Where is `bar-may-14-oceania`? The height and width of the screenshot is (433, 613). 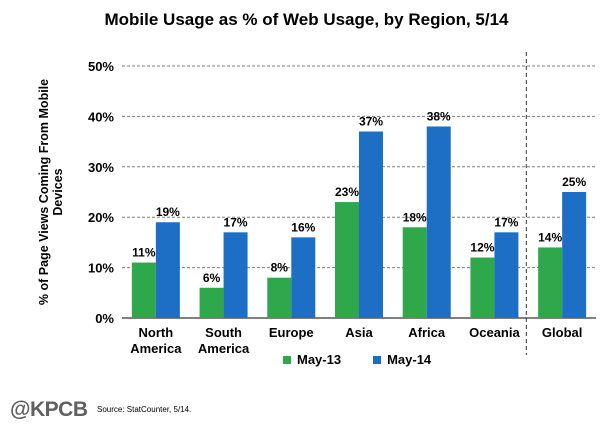
bar-may-14-oceania is located at coordinates (506, 275).